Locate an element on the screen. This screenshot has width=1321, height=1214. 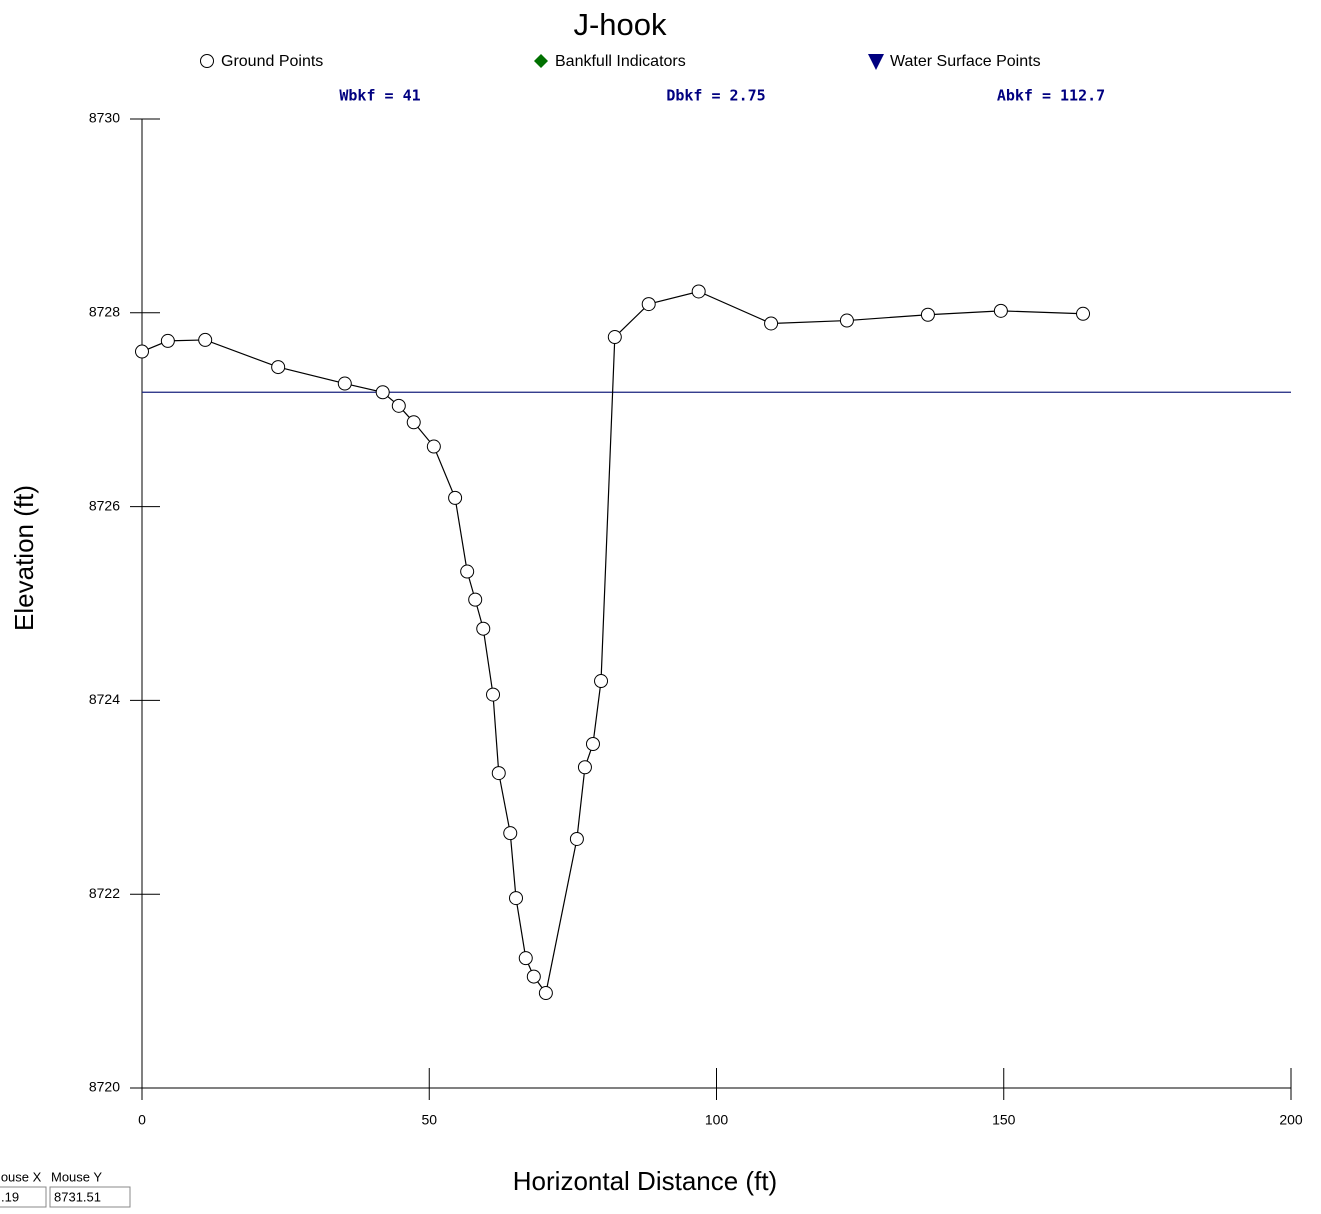
y-axis-label: Elevation (ft) is located at coordinates (24, 558).